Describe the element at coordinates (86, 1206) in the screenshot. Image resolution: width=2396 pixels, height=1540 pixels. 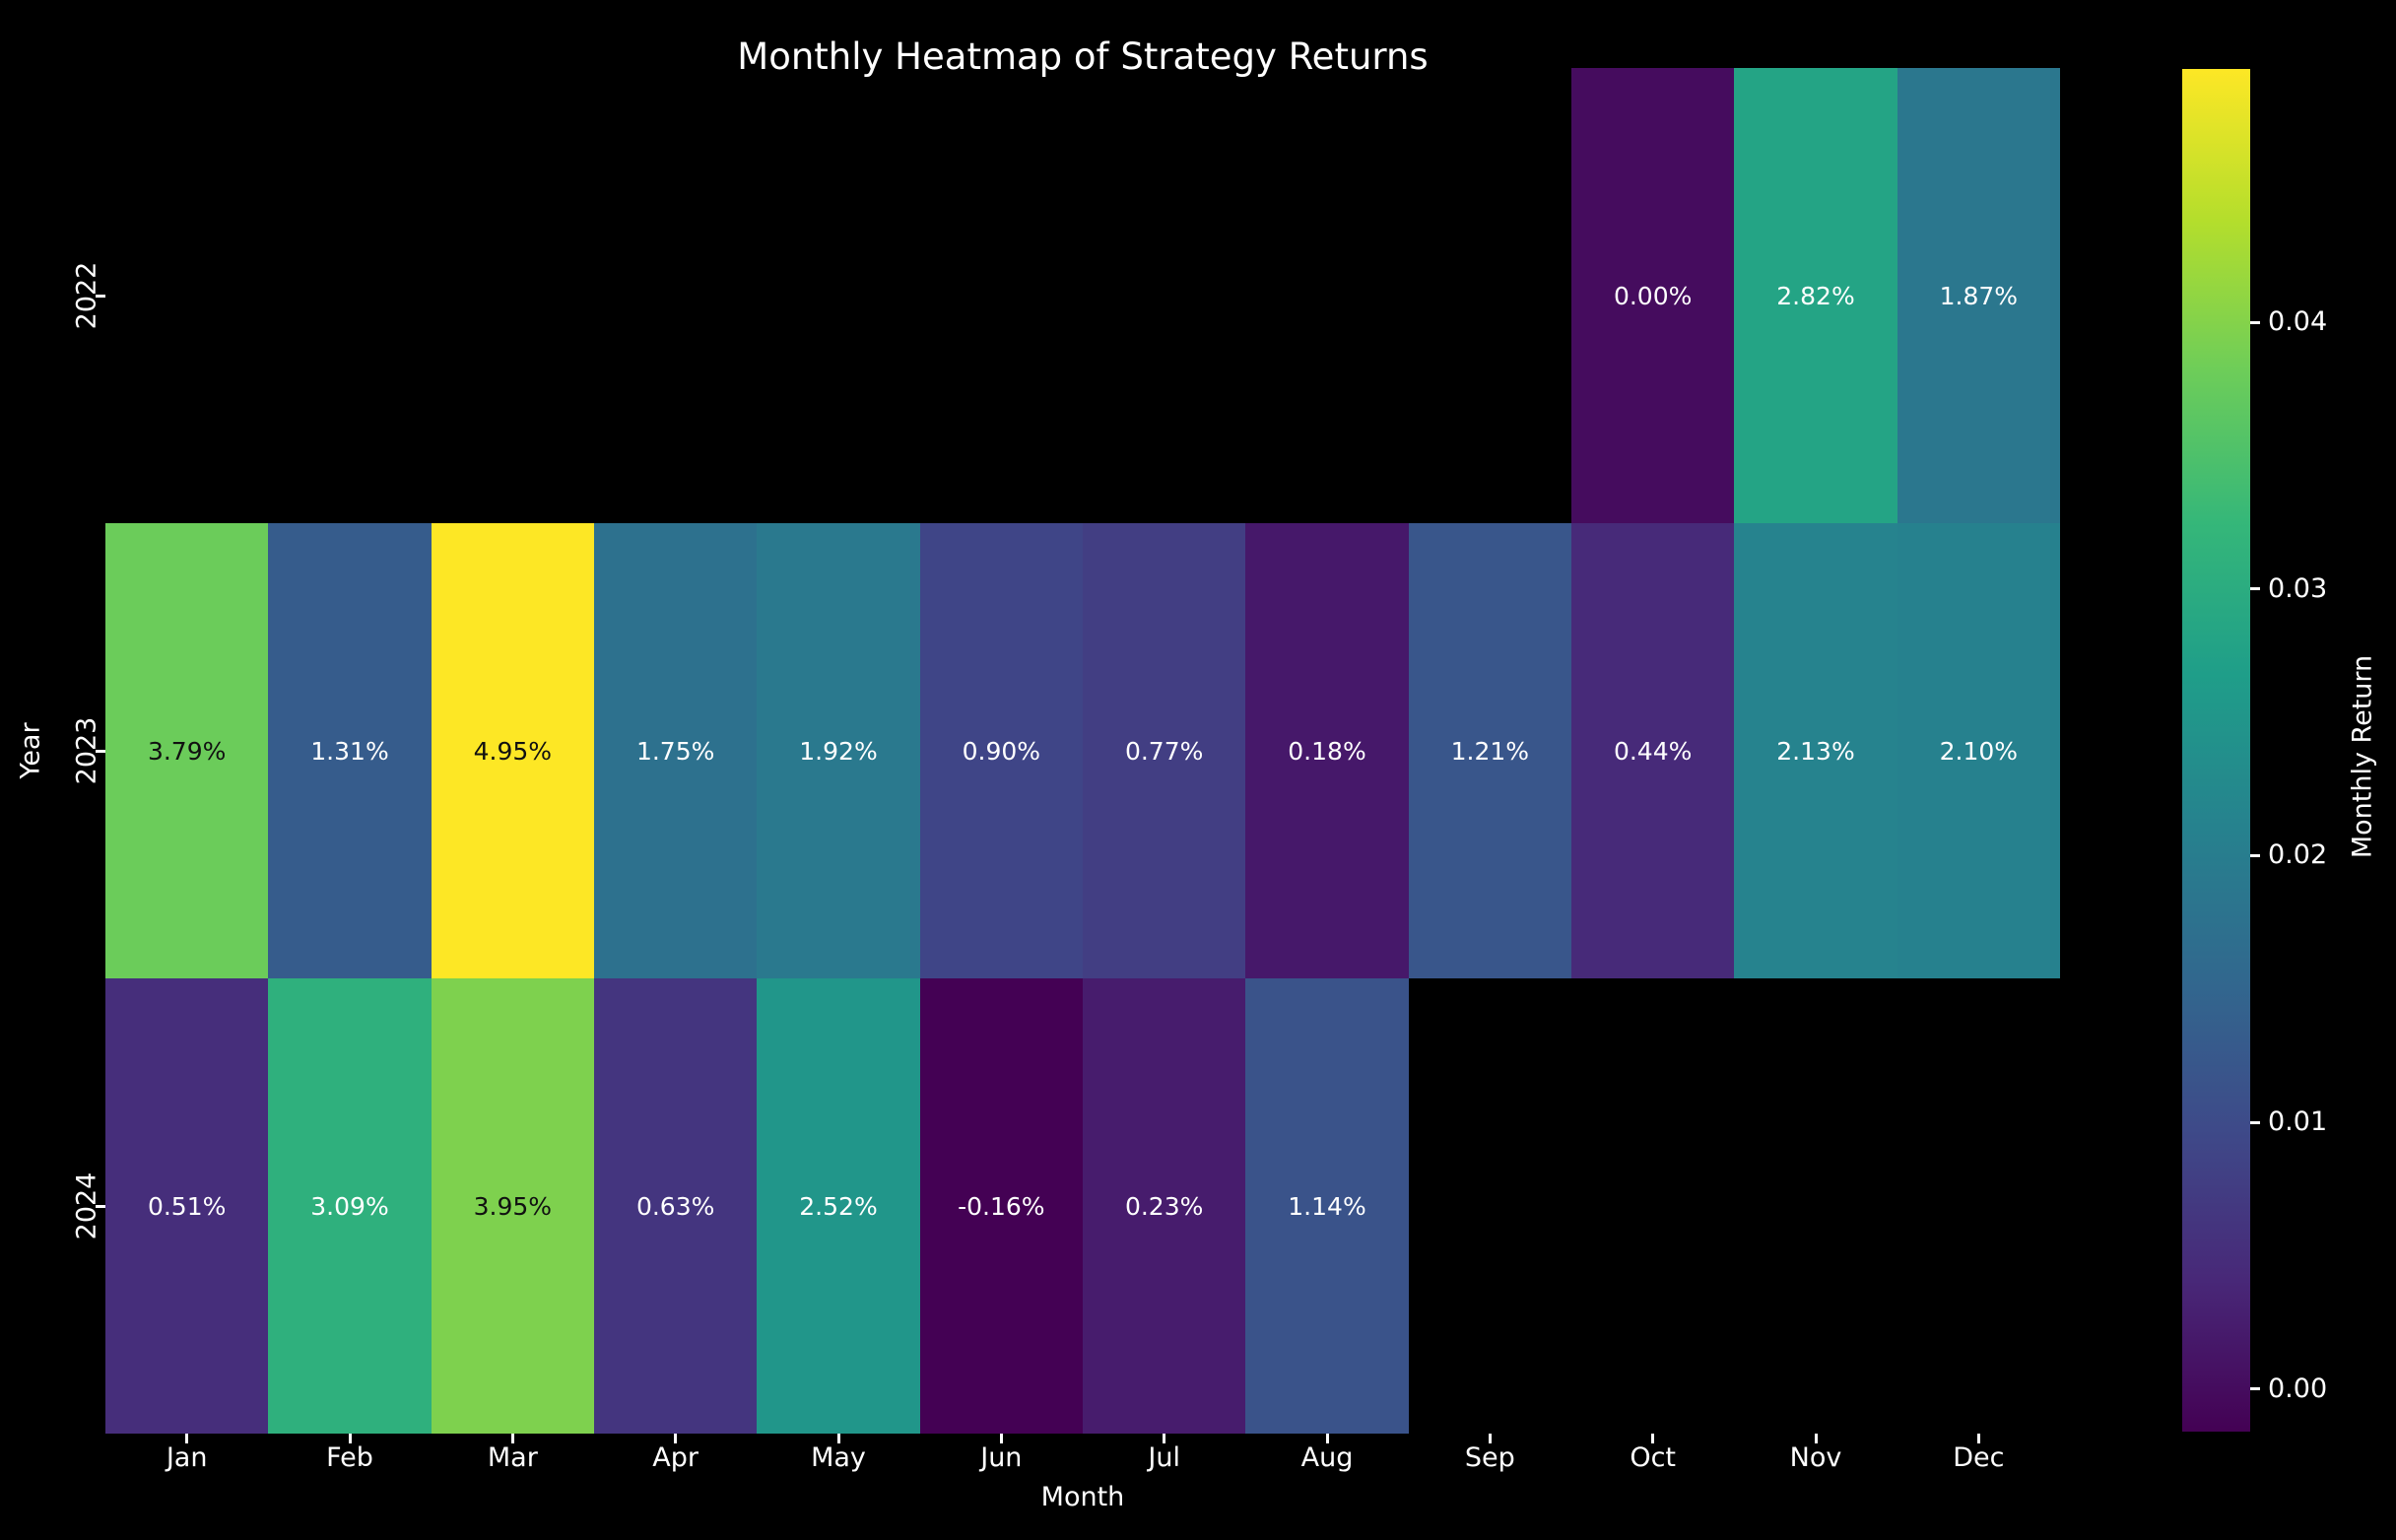
I see `y-tick-label: 2024` at that location.